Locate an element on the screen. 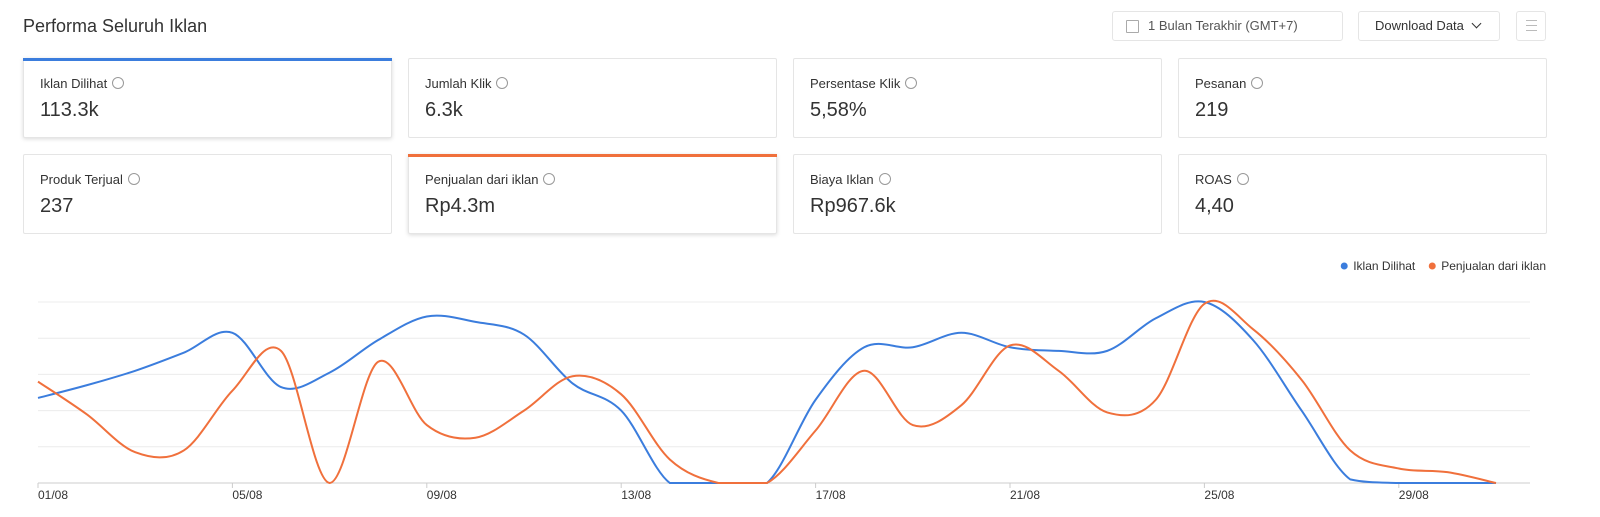 The image size is (1600, 517). metric-label: Persentase Klik is located at coordinates (864, 83).